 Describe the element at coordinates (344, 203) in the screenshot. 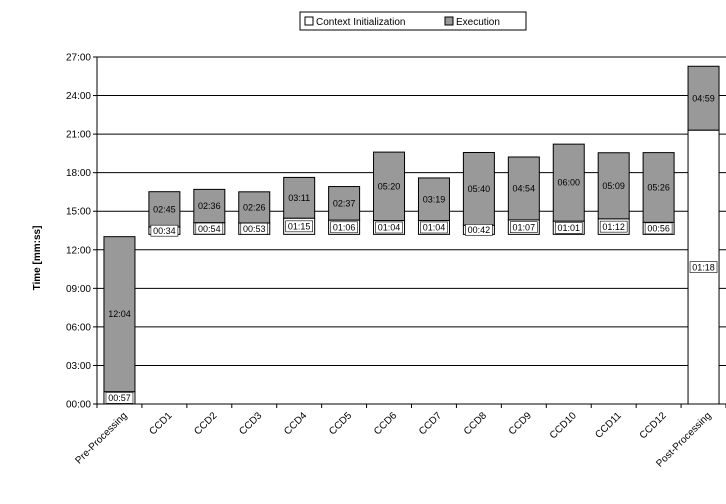

I see `data-label-execution: 02:37` at that location.